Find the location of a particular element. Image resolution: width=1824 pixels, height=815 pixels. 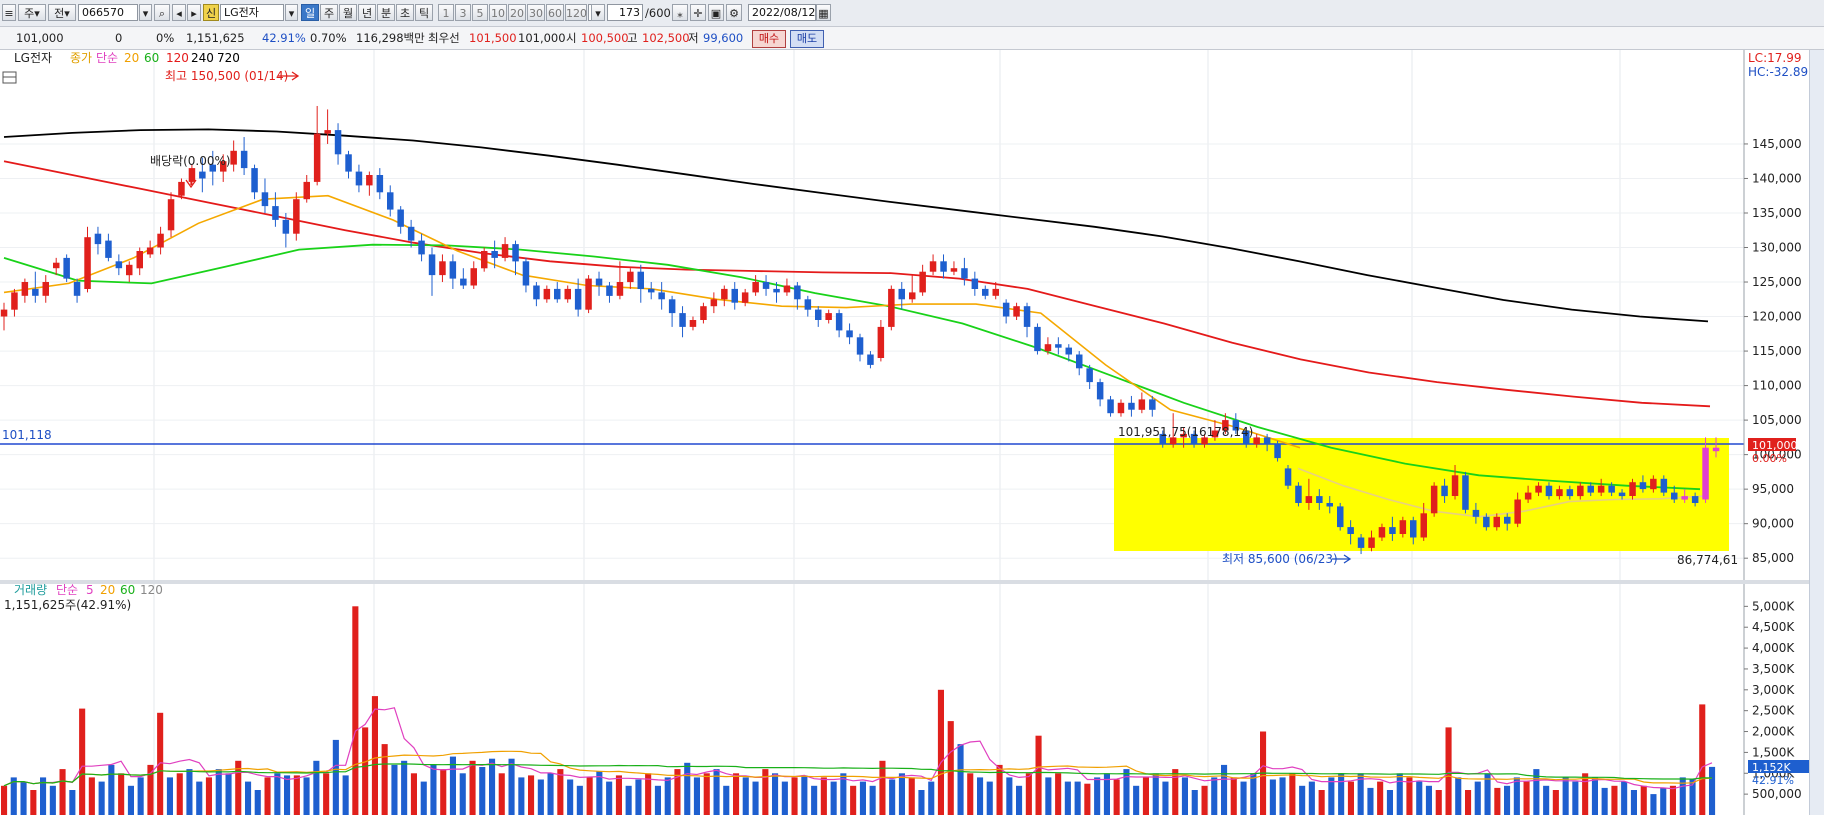

window-menu-icon: ≡ is located at coordinates (9, 12).